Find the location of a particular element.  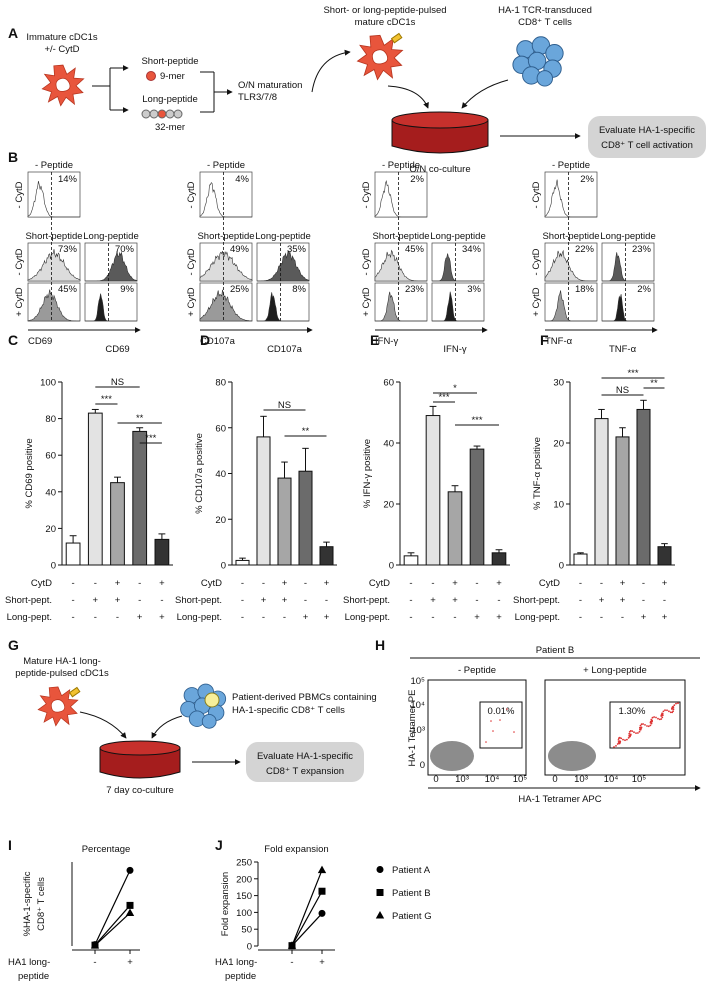

tick-label: 0 is located at coordinates (435, 779).